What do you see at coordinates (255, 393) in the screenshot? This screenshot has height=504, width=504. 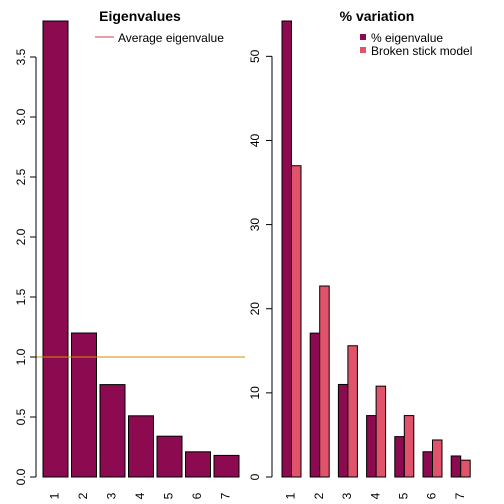 I see `y-tick-label: 10` at bounding box center [255, 393].